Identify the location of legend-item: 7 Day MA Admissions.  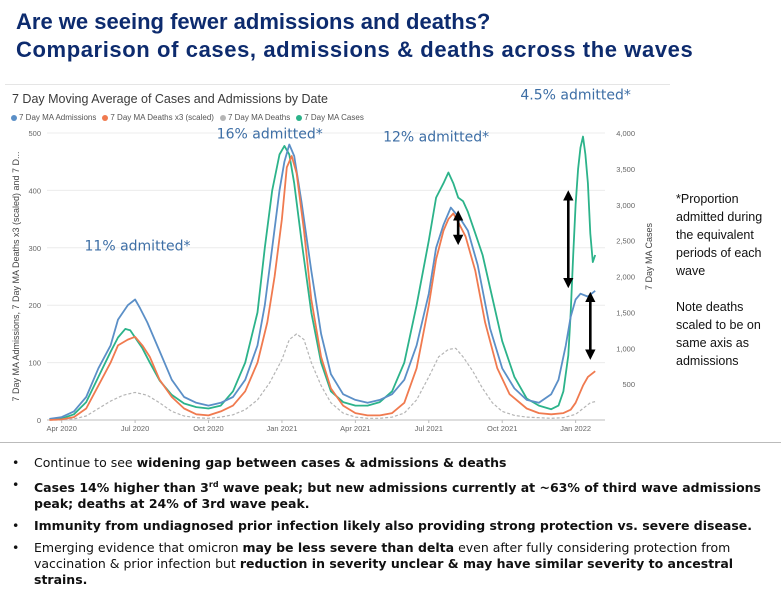
(53, 117).